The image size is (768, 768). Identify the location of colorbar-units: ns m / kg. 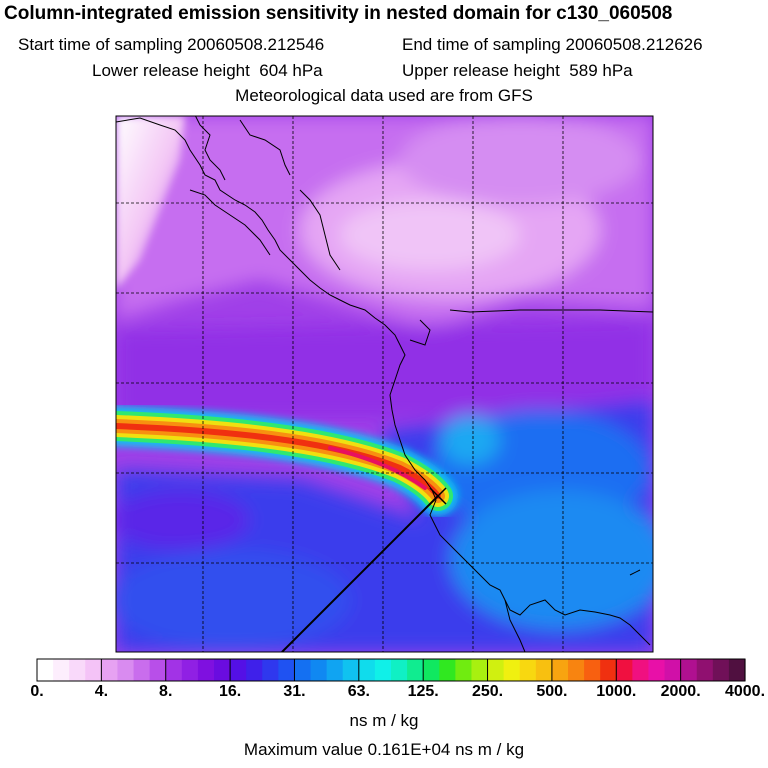
(384, 720).